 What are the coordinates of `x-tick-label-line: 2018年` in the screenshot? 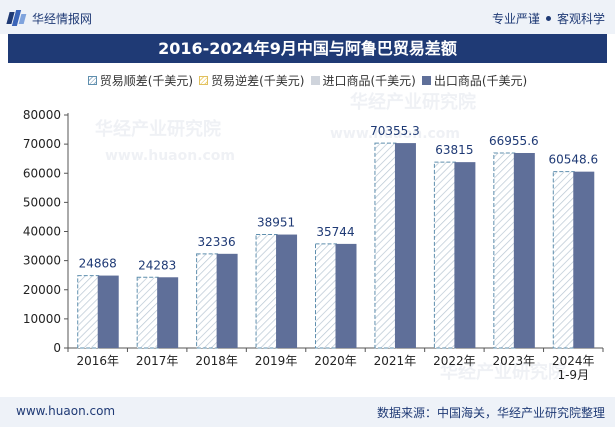 It's located at (216, 361).